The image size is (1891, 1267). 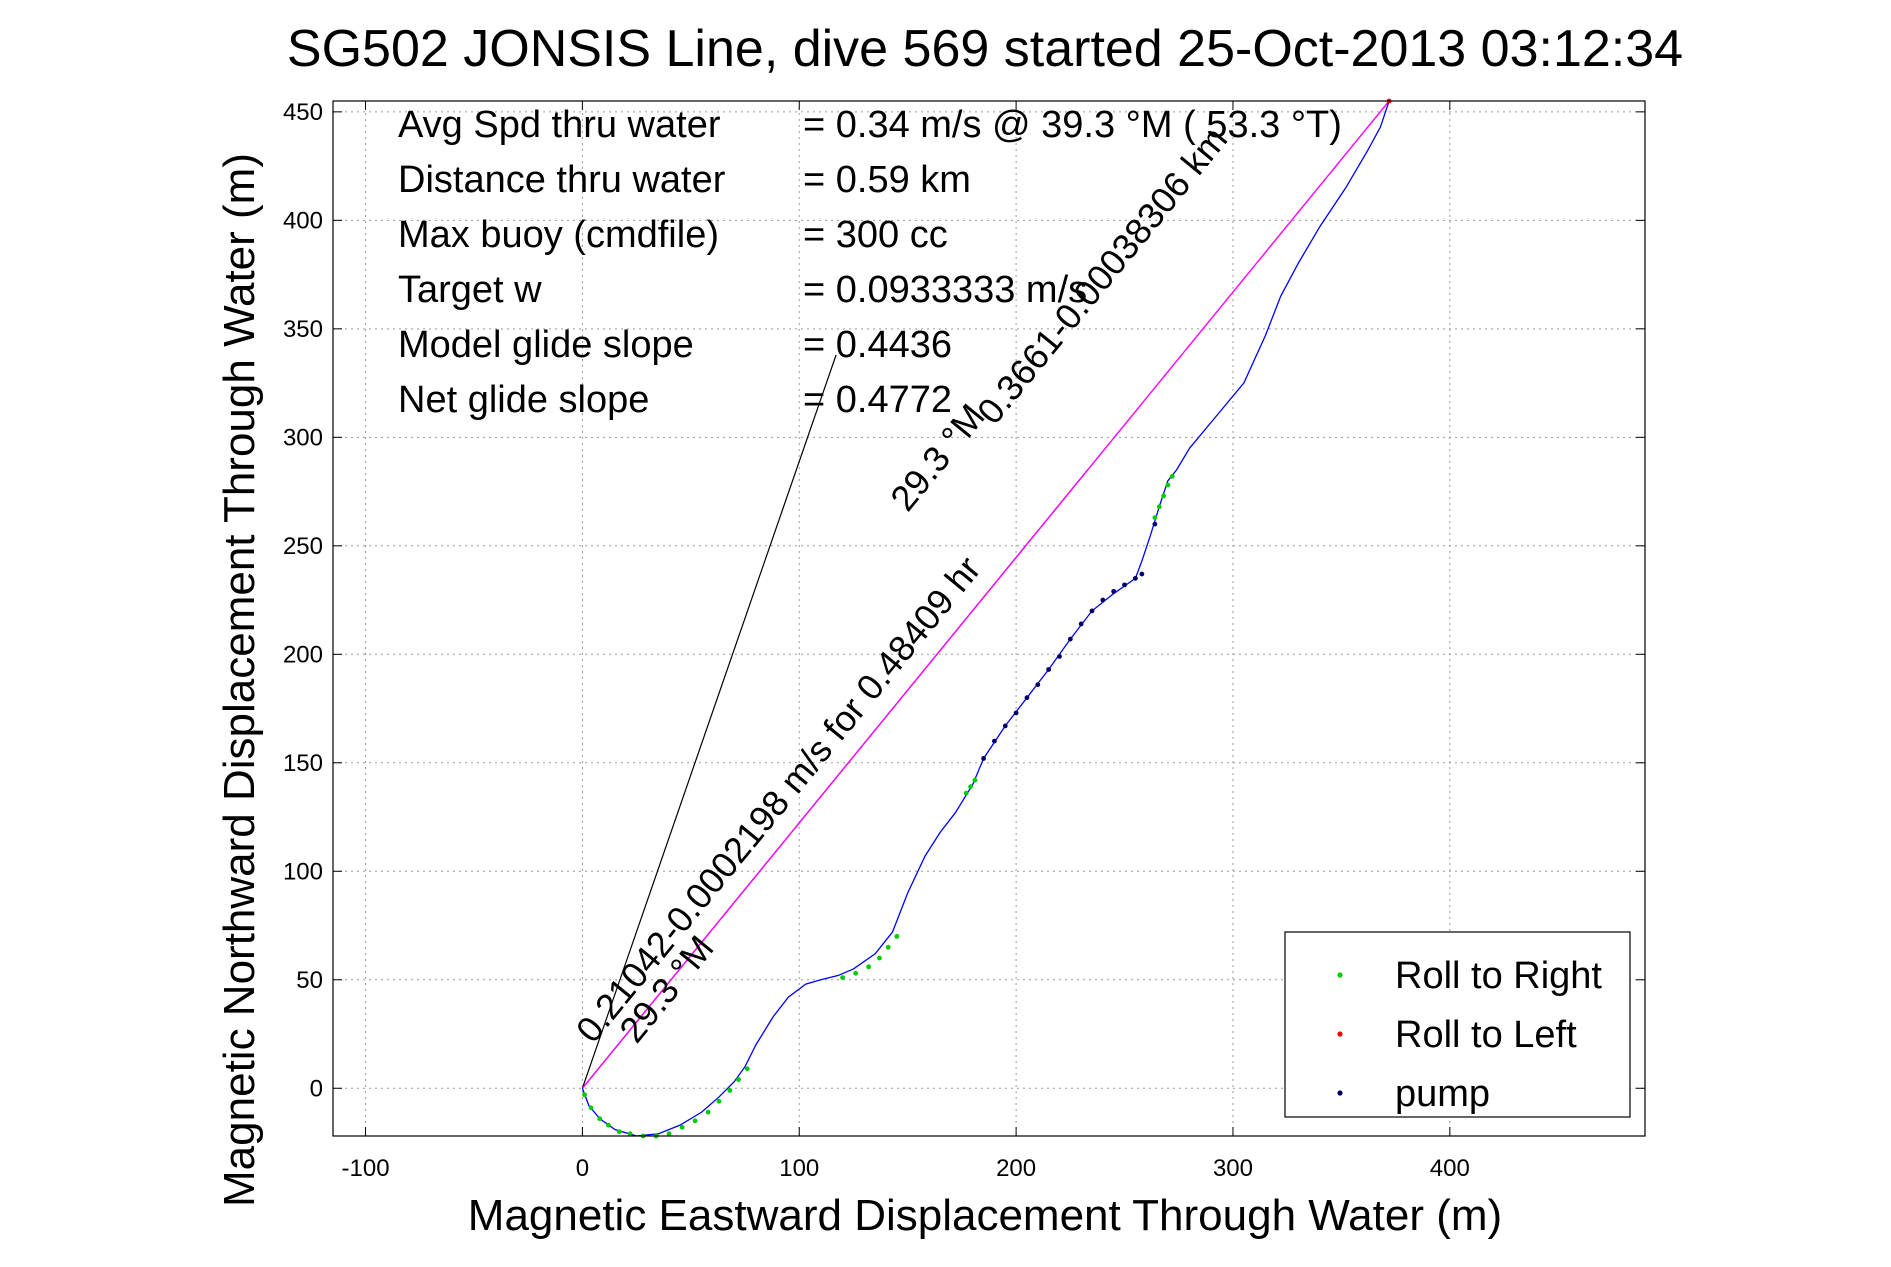 I want to click on y-tick-label: 100, so click(x=303, y=871).